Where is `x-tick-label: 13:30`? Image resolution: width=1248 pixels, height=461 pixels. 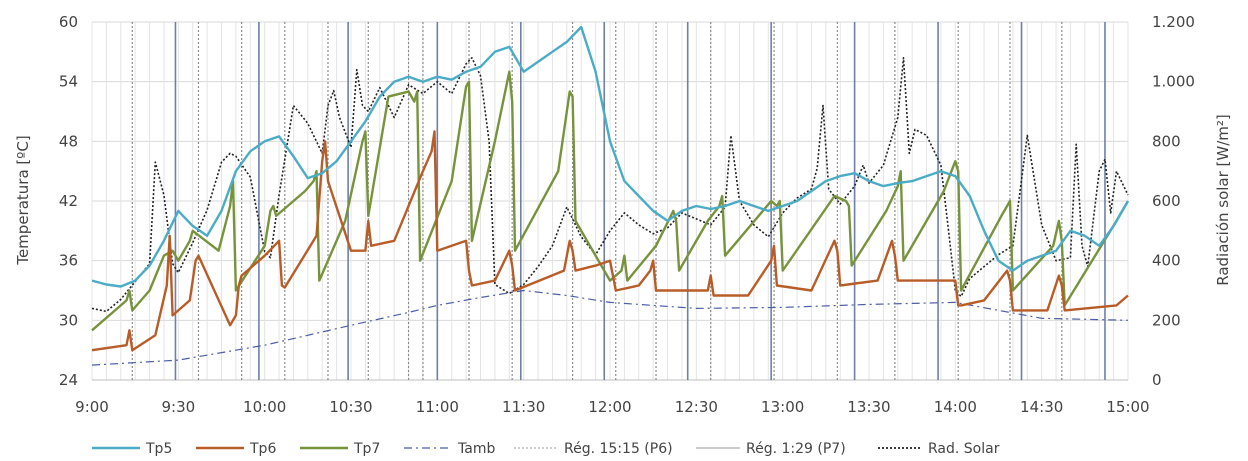 x-tick-label: 13:30 is located at coordinates (868, 407).